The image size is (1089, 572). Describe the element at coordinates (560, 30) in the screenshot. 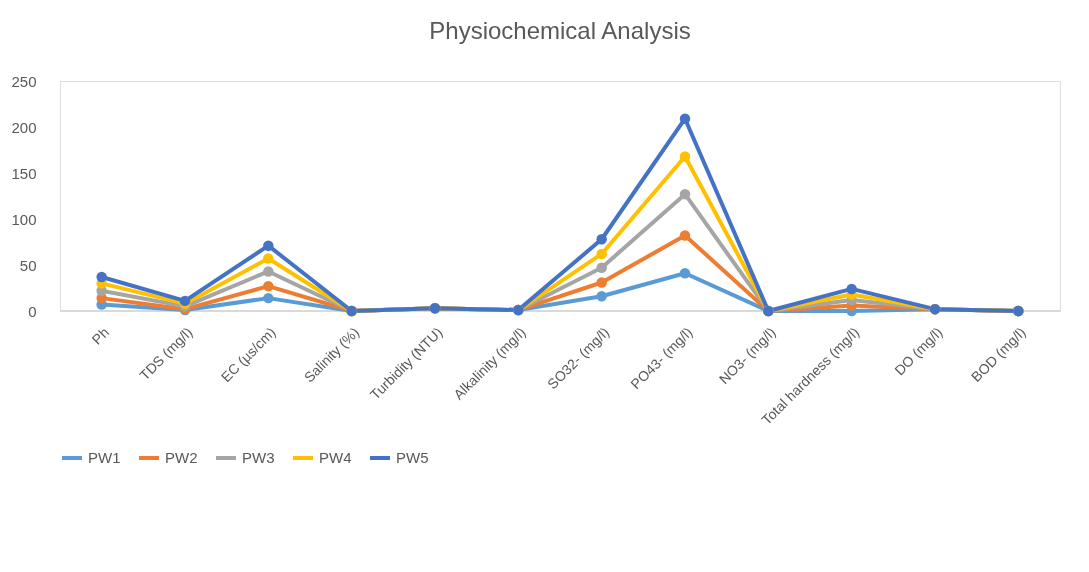

I see `chart-title: Physiochemical Analysis` at that location.